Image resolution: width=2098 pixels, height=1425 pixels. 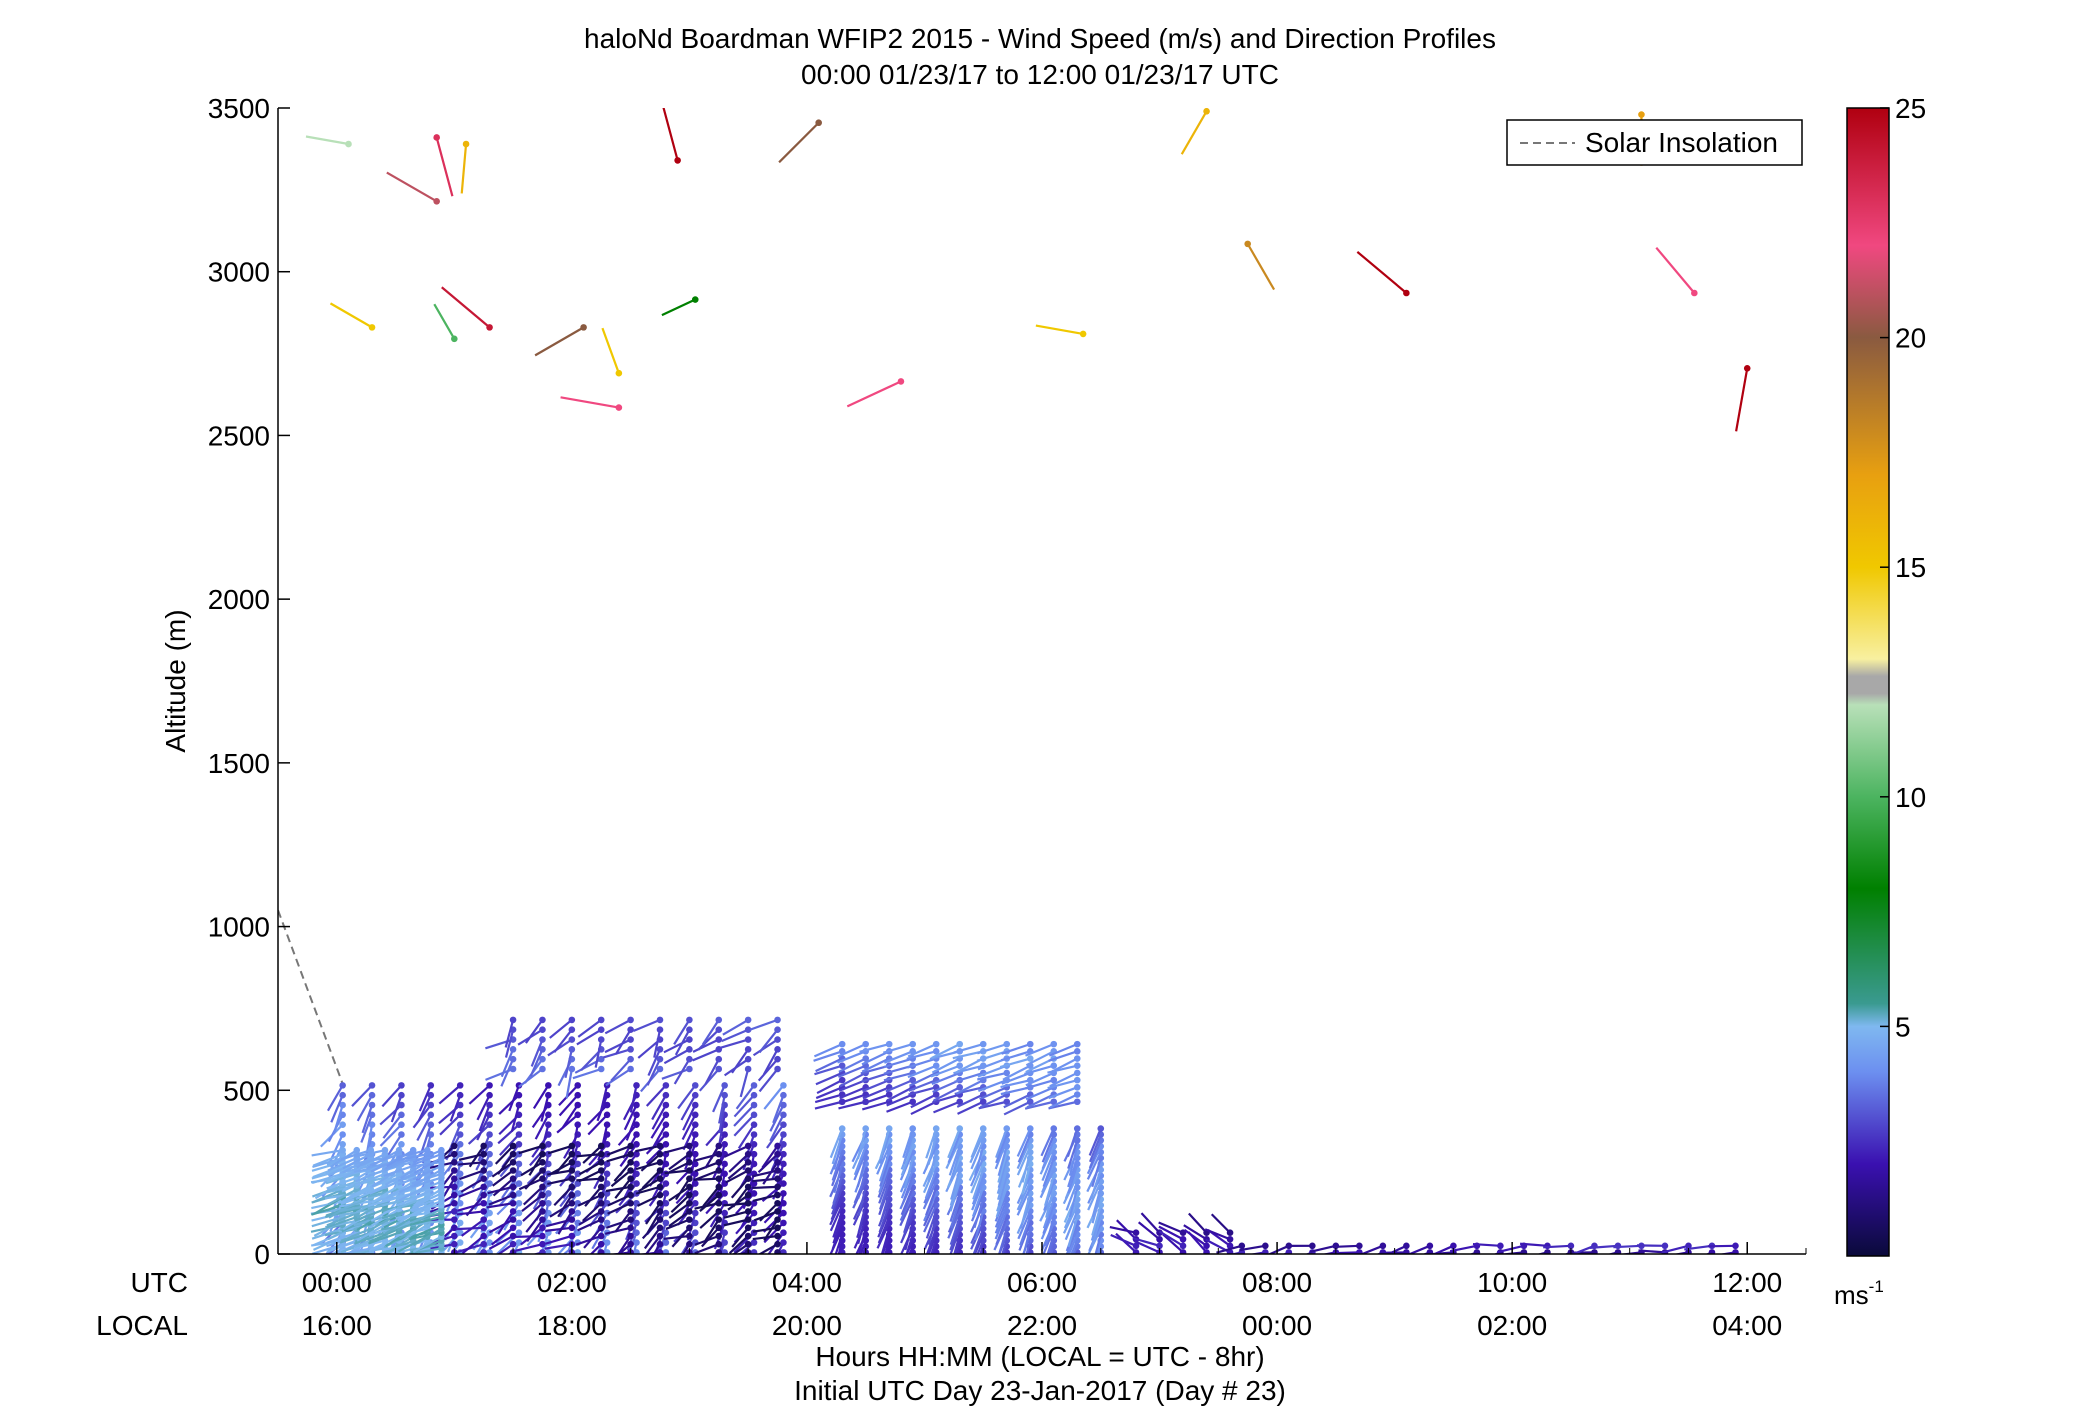 What do you see at coordinates (239, 435) in the screenshot?
I see `y-tick-label: 2500` at bounding box center [239, 435].